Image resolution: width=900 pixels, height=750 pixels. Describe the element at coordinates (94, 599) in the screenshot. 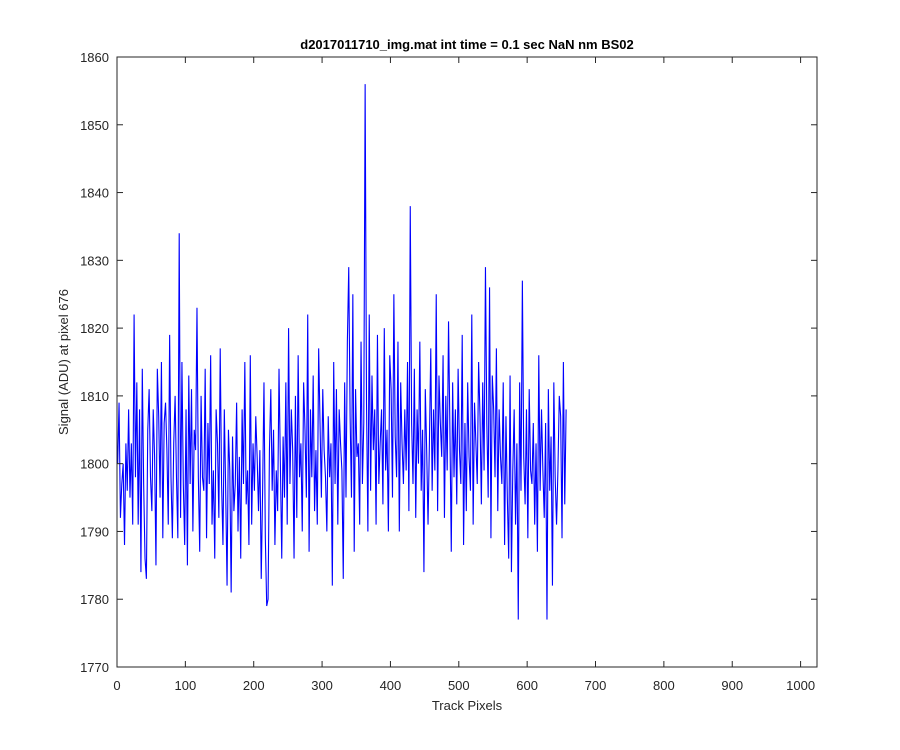

I see `y-tick-label: 1780` at that location.